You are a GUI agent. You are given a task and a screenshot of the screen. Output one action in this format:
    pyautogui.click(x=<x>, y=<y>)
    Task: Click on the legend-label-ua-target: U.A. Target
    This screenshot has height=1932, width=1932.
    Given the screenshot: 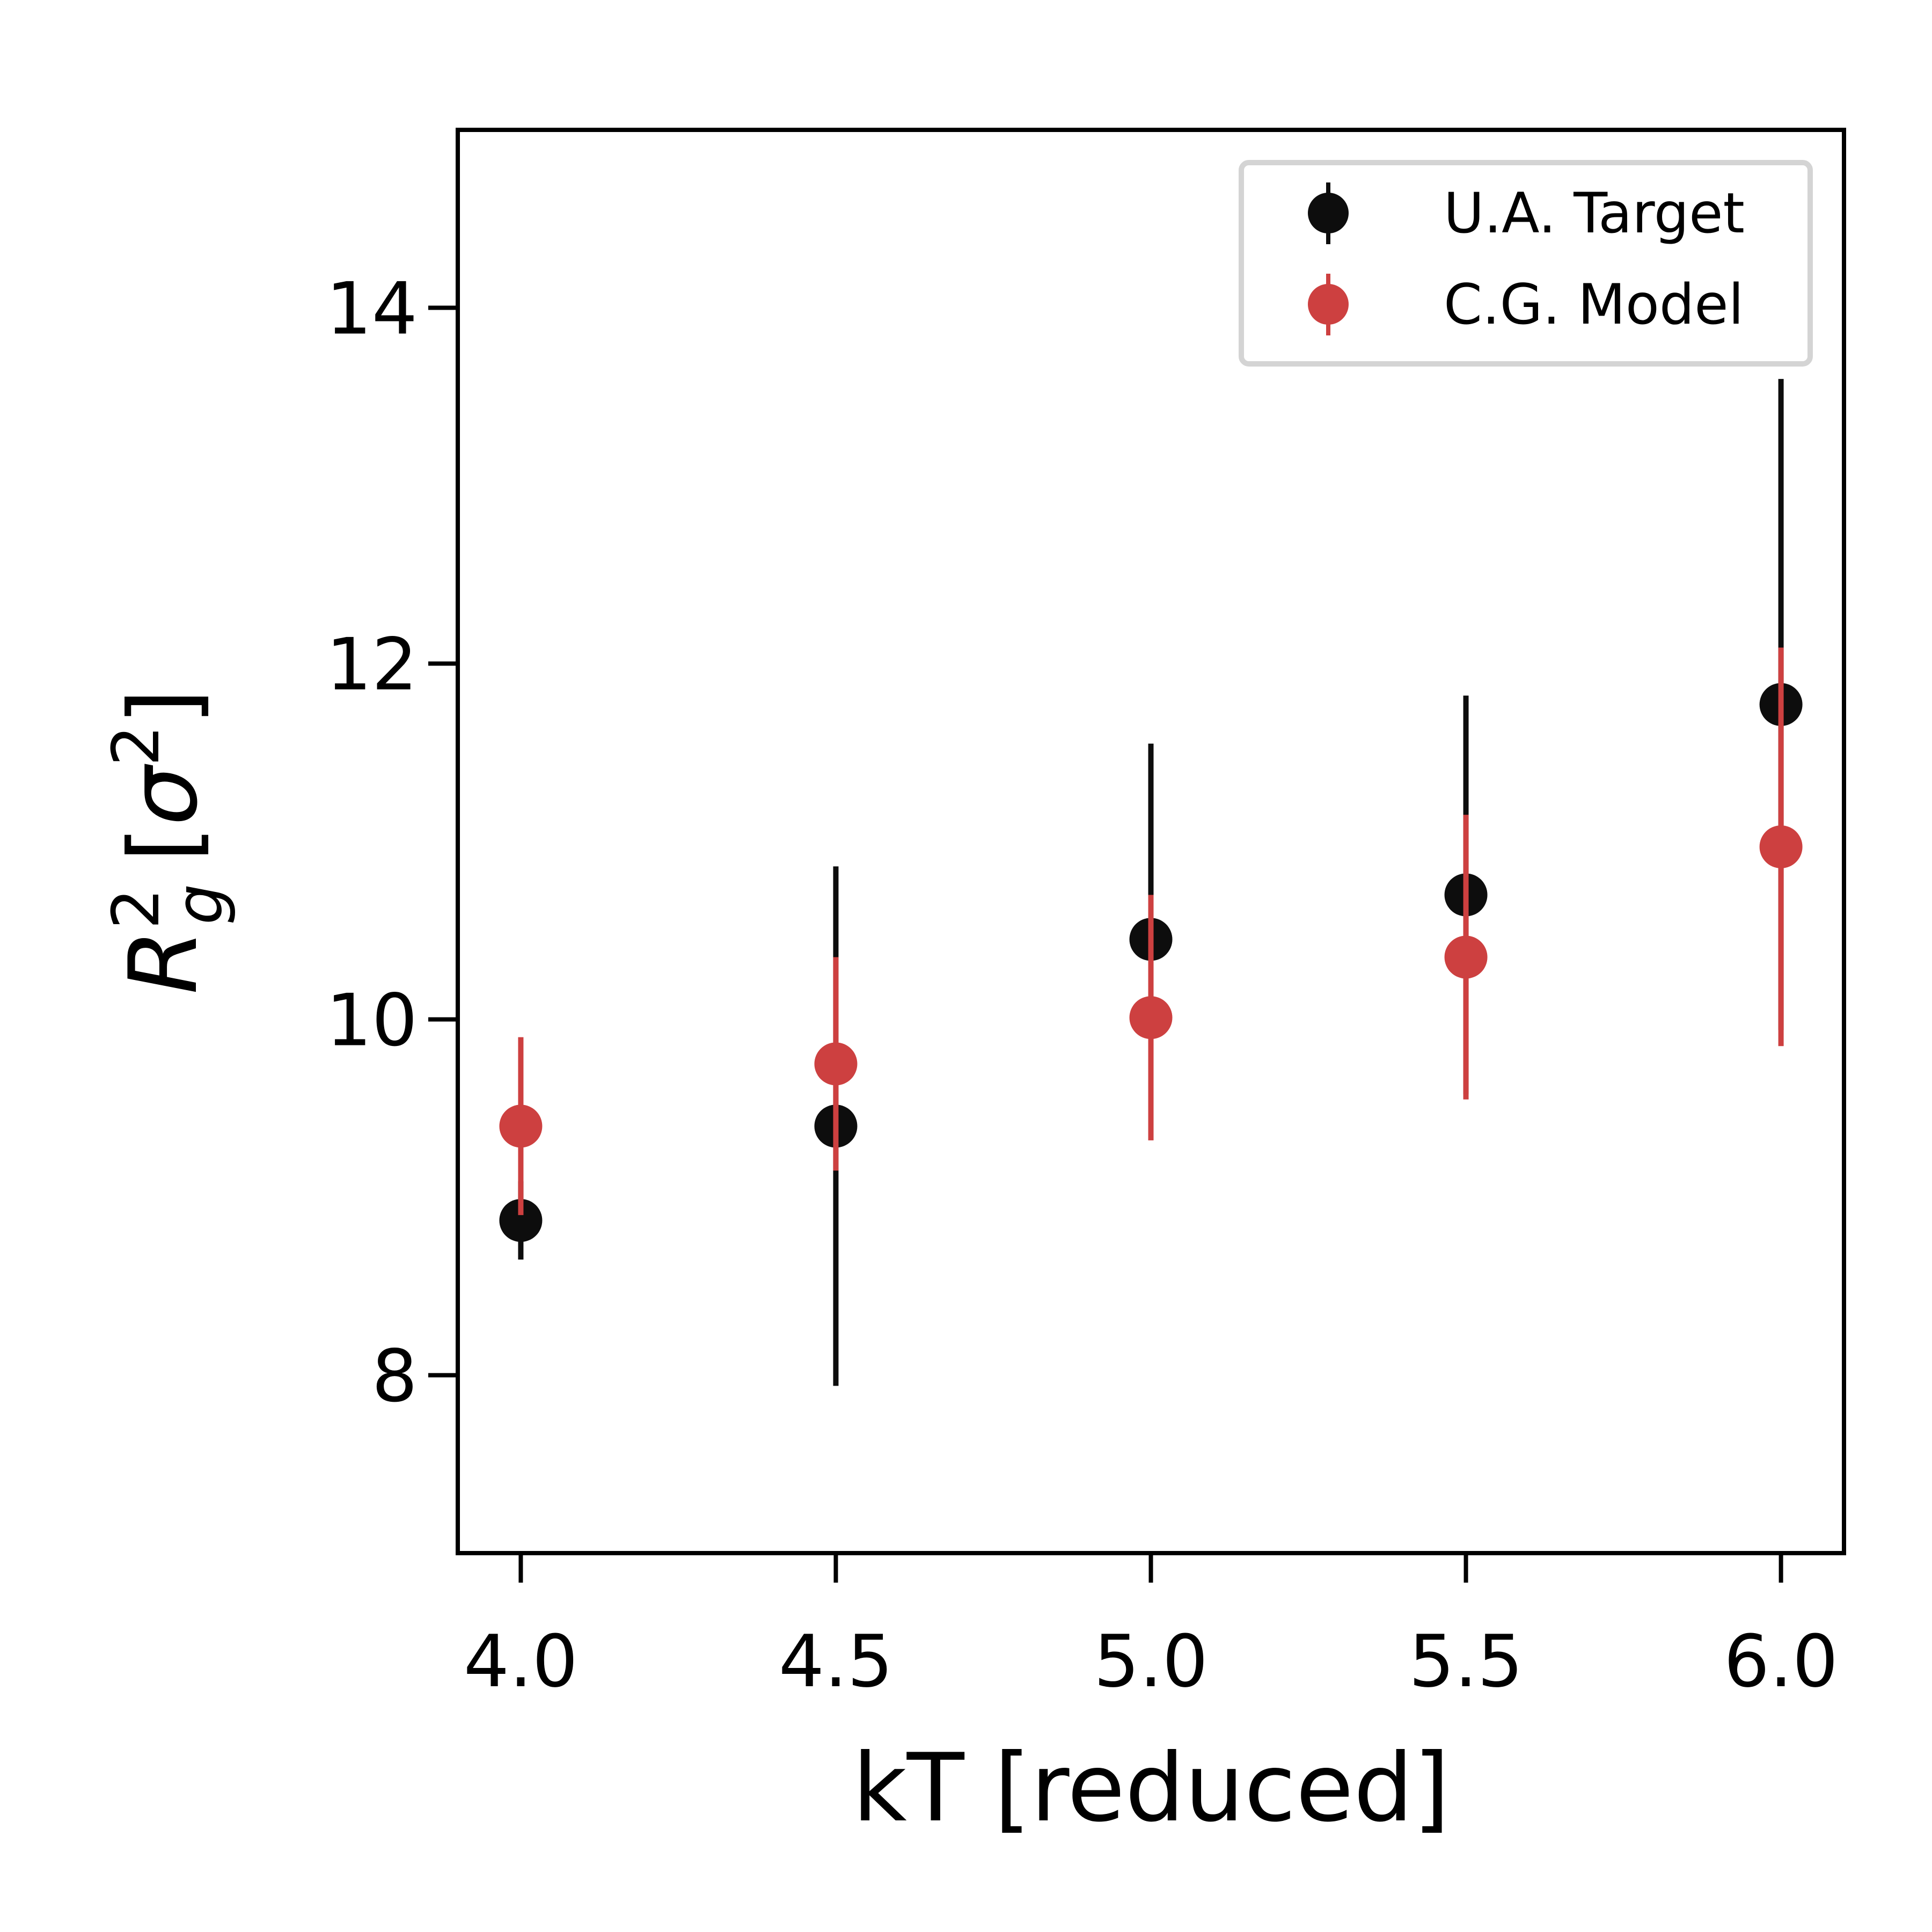 What is the action you would take?
    pyautogui.click(x=1594, y=213)
    